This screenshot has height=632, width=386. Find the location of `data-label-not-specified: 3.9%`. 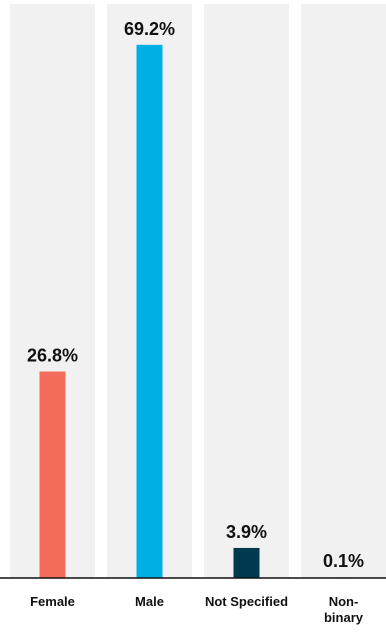

data-label-not-specified: 3.9% is located at coordinates (246, 532).